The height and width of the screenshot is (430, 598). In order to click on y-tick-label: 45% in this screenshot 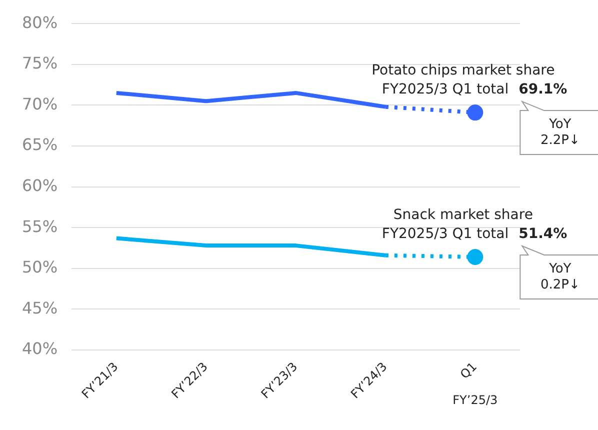, I will do `click(40, 308)`.